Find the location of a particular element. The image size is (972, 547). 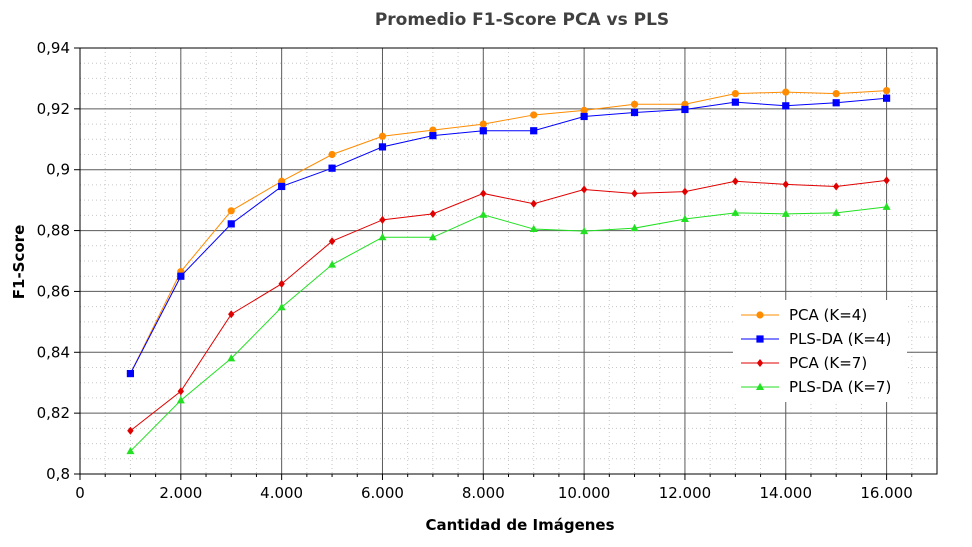

x-tick-label: 4.000 is located at coordinates (281, 493).